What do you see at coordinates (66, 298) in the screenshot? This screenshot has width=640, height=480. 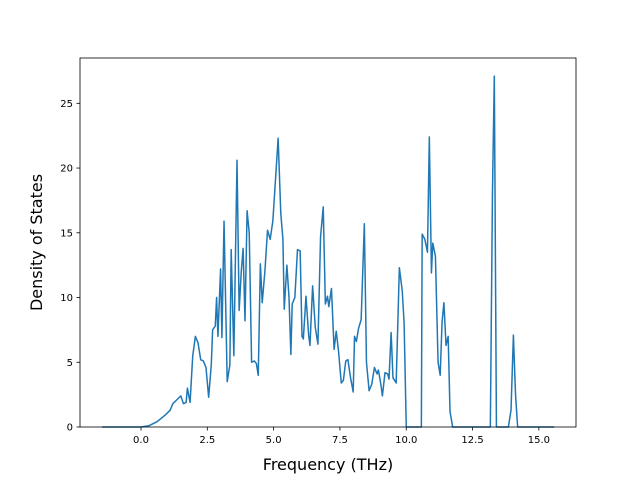 I see `y-tick-label: 10` at bounding box center [66, 298].